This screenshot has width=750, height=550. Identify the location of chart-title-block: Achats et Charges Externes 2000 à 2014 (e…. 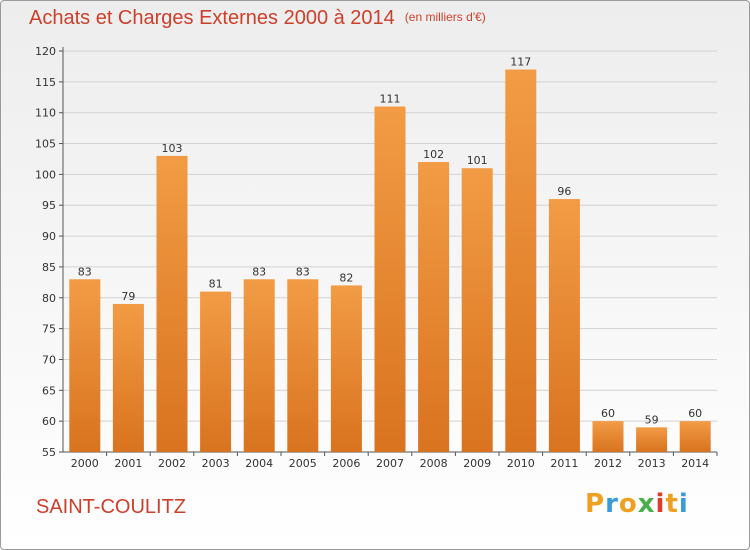
(257, 18).